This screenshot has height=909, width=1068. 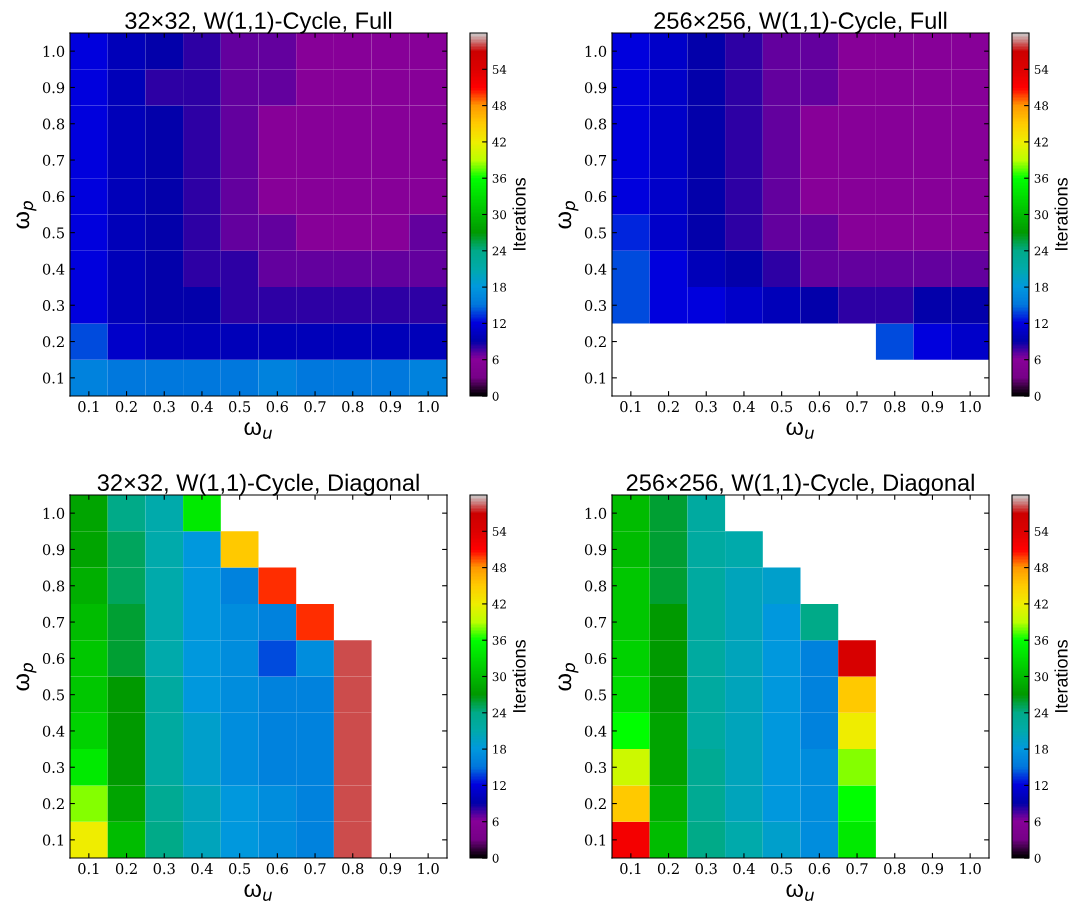 What do you see at coordinates (258, 484) in the screenshot?
I see `chart-title: 32×32, W(1,1)-Cycle, Diagonal` at bounding box center [258, 484].